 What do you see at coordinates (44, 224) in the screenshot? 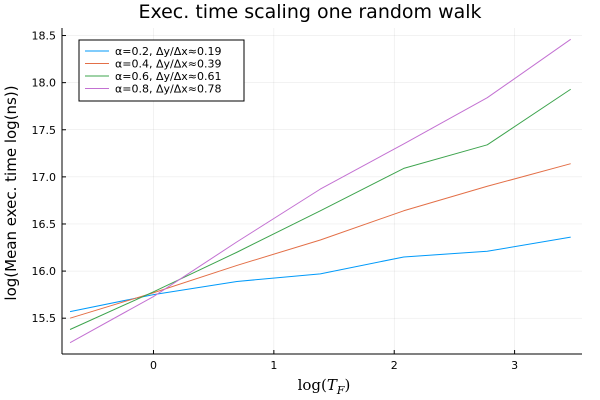
I see `y-tick-label: 16.5` at bounding box center [44, 224].